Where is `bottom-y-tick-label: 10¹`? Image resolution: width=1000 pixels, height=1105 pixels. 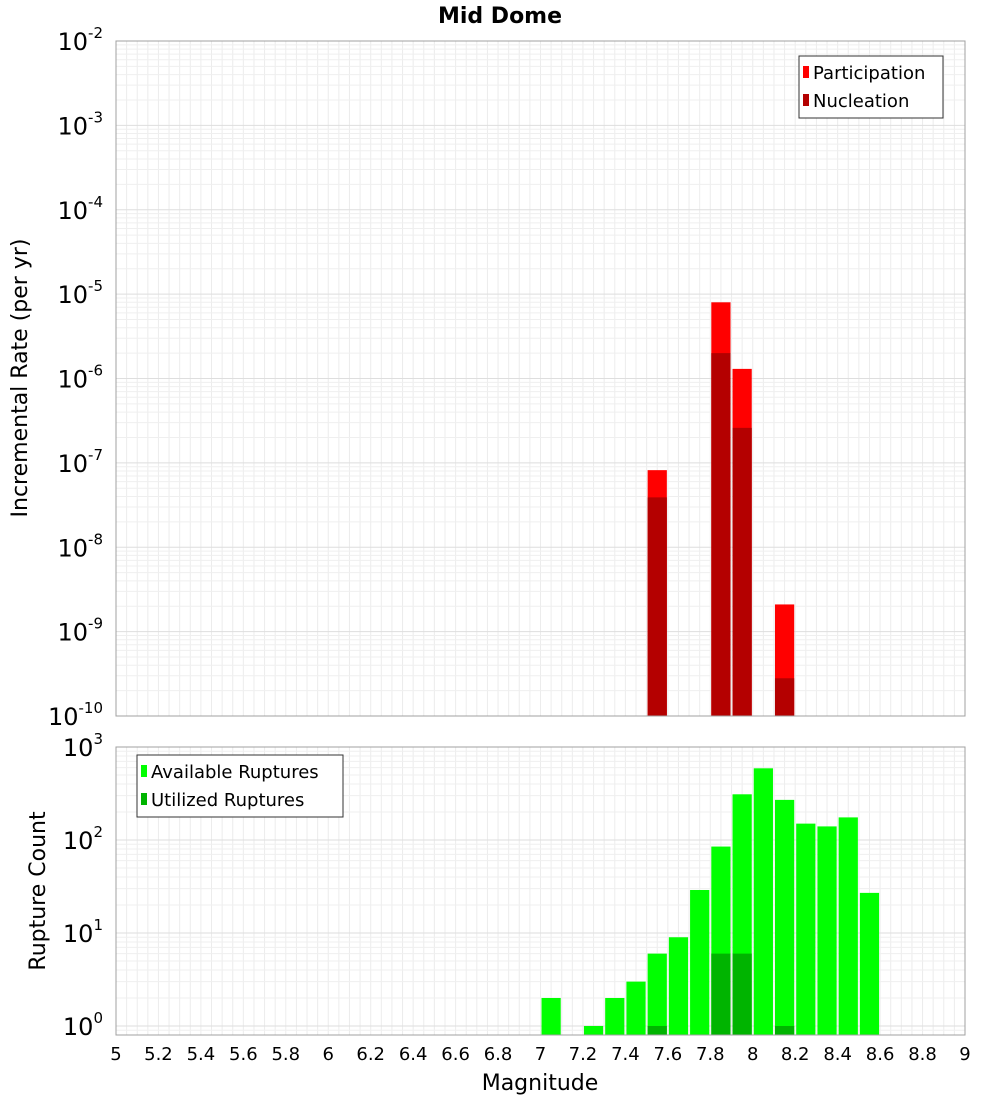 bottom-y-tick-label: 10¹ is located at coordinates (83, 932).